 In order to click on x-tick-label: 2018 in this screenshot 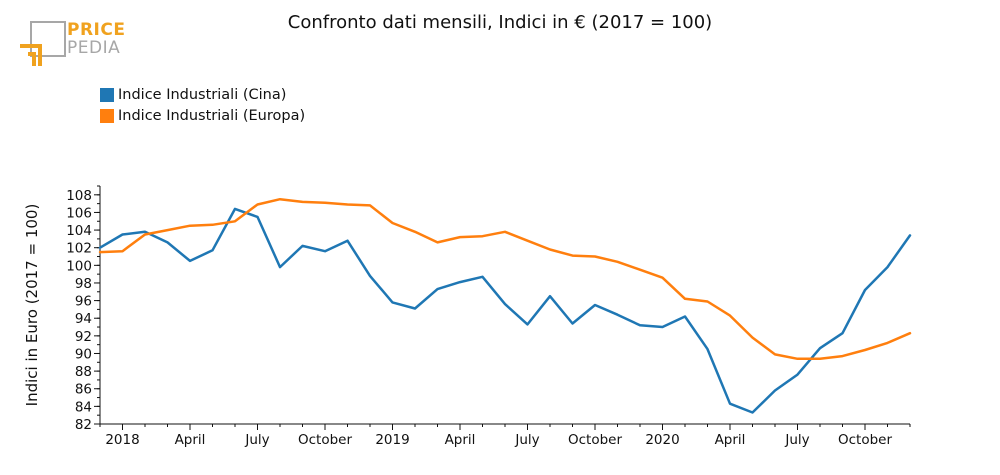, I will do `click(122, 440)`.